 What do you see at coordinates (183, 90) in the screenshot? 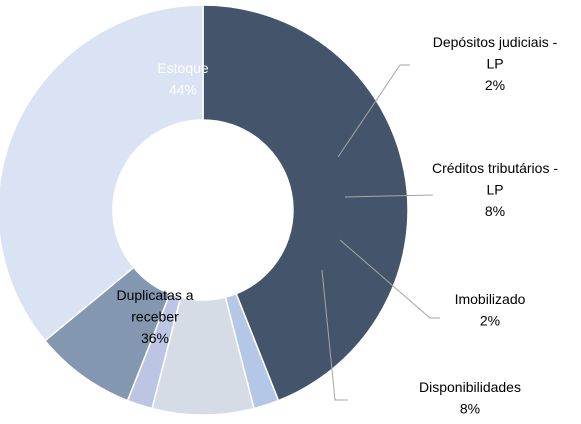
I see `value-label: 44%` at bounding box center [183, 90].